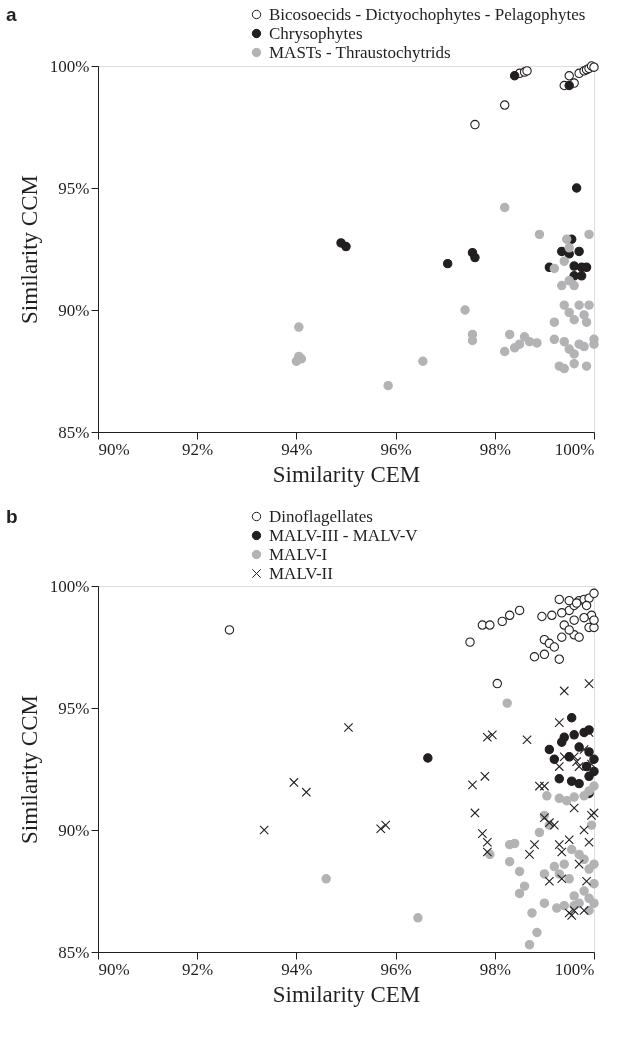 The image size is (639, 1050). What do you see at coordinates (321, 516) in the screenshot?
I see `legend-label: Dinoflagellates` at bounding box center [321, 516].